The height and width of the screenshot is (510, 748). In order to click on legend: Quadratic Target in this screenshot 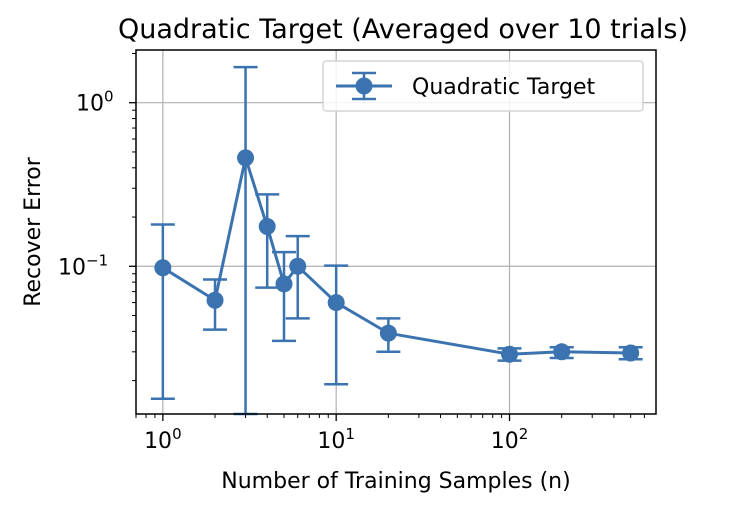, I will do `click(483, 86)`.